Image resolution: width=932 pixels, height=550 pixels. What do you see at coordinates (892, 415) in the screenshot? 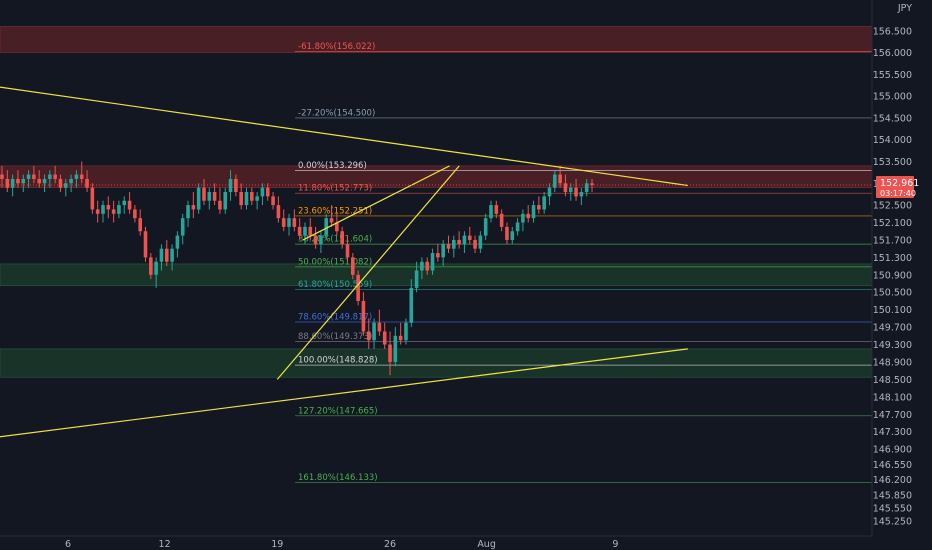
I see `price-tick-label: 147.700` at bounding box center [892, 415].